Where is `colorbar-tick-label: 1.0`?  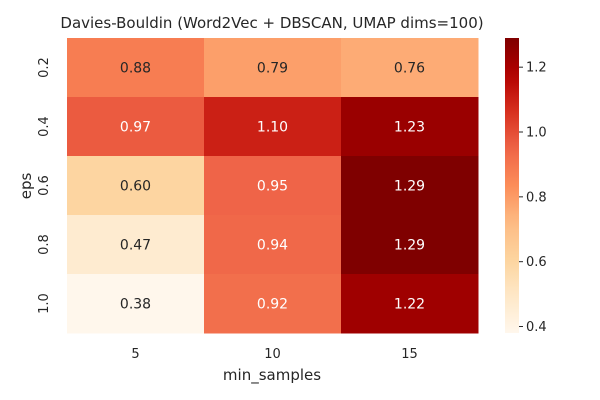 colorbar-tick-label: 1.0 is located at coordinates (536, 133).